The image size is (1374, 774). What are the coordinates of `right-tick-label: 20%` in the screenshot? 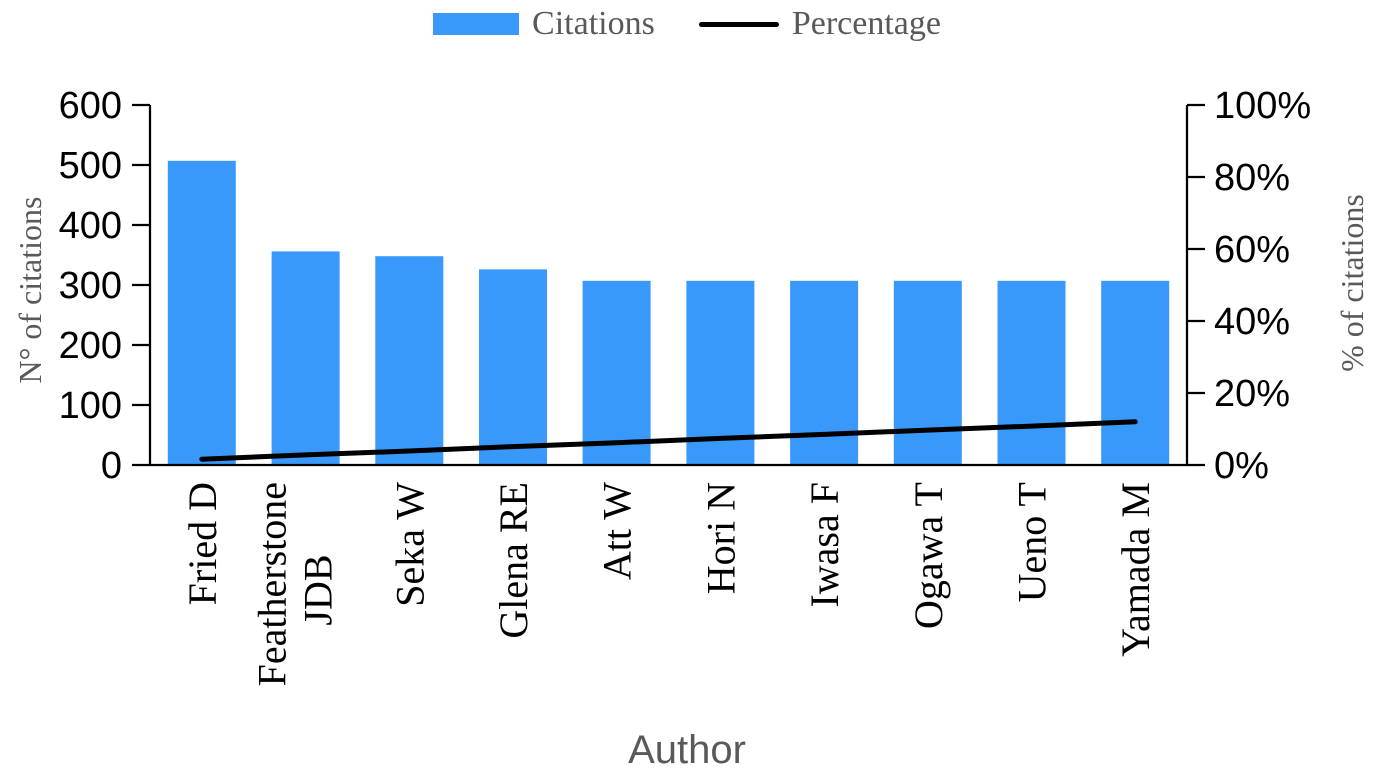 It's located at (1252, 394).